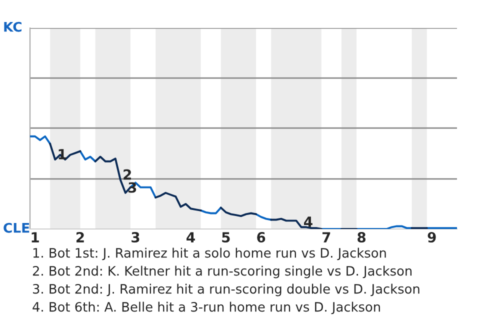 This screenshot has width=480, height=320. I want to click on annotation: 2, so click(127, 174).